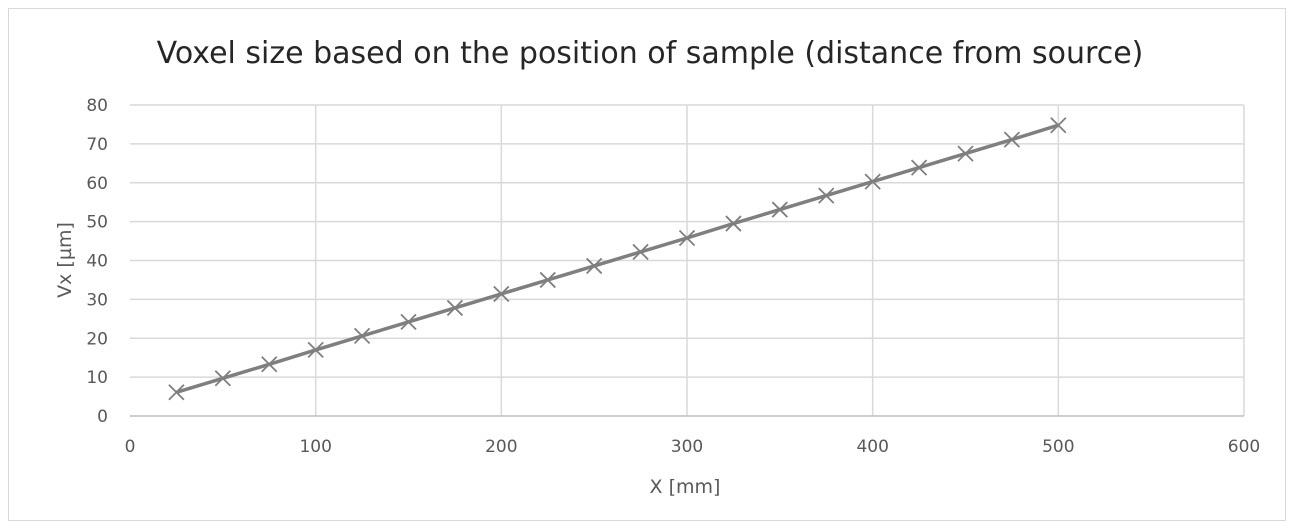 This screenshot has height=531, width=1296. I want to click on y-tick-label: 80, so click(97, 106).